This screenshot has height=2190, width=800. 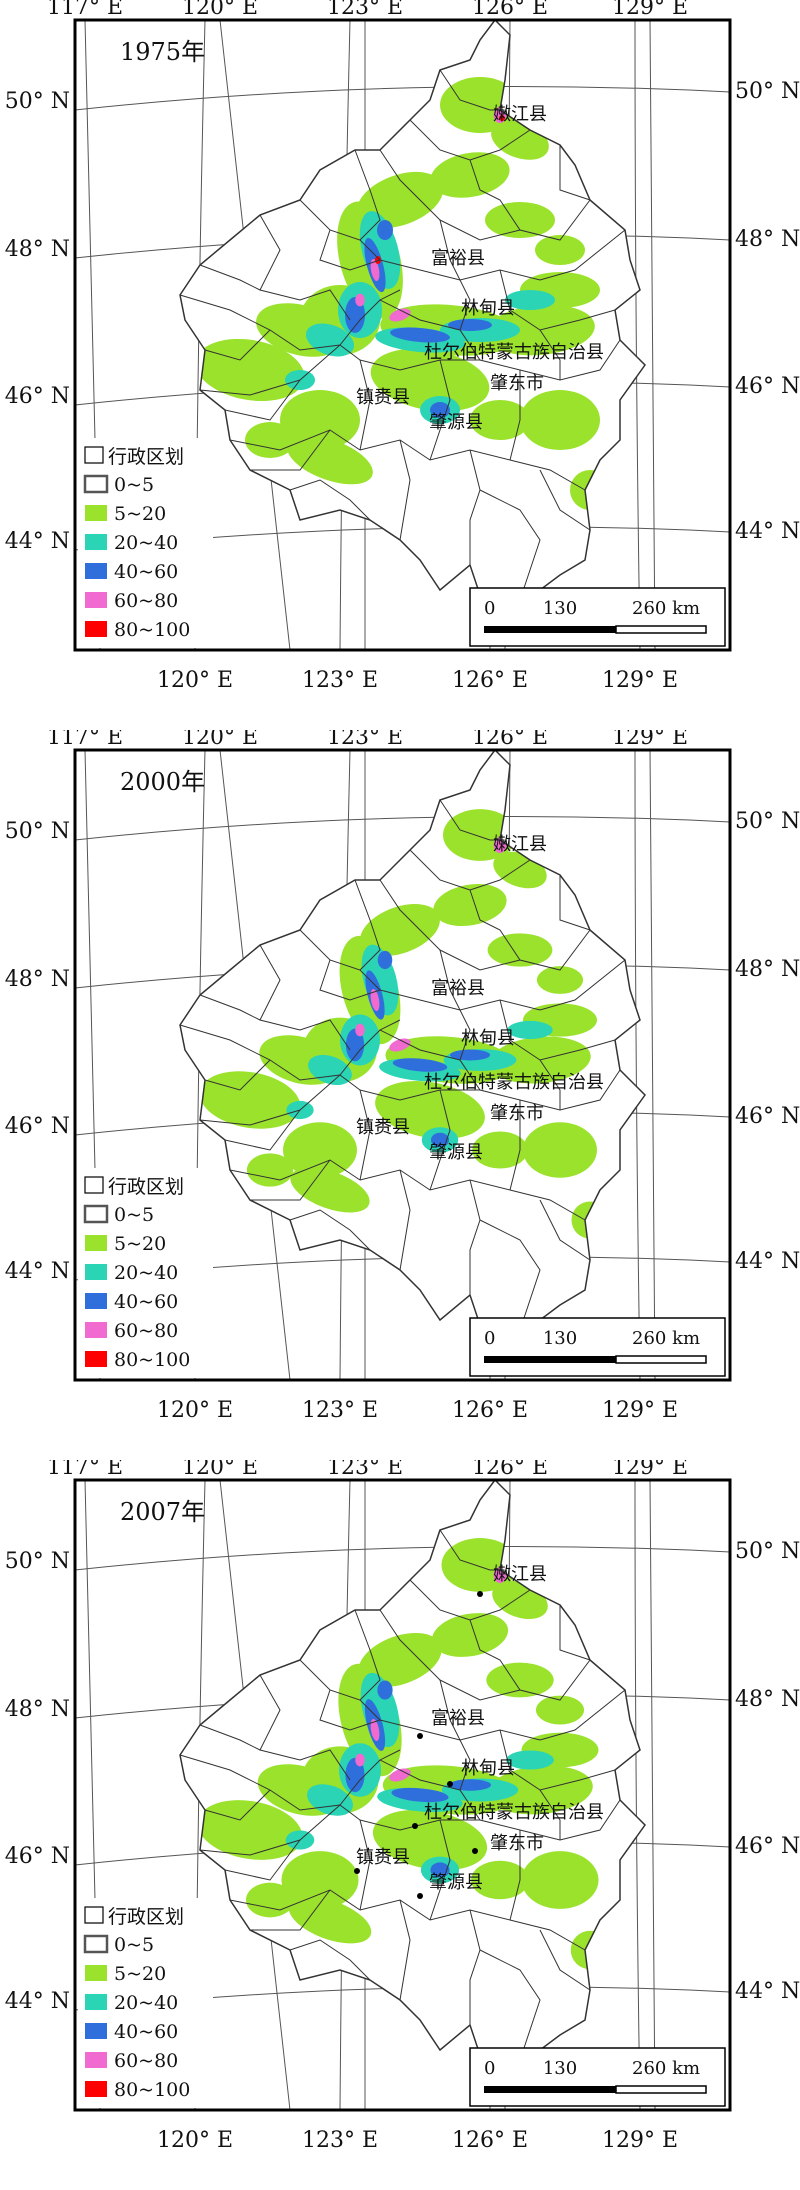 What do you see at coordinates (162, 782) in the screenshot?
I see `year-label: 2000年` at bounding box center [162, 782].